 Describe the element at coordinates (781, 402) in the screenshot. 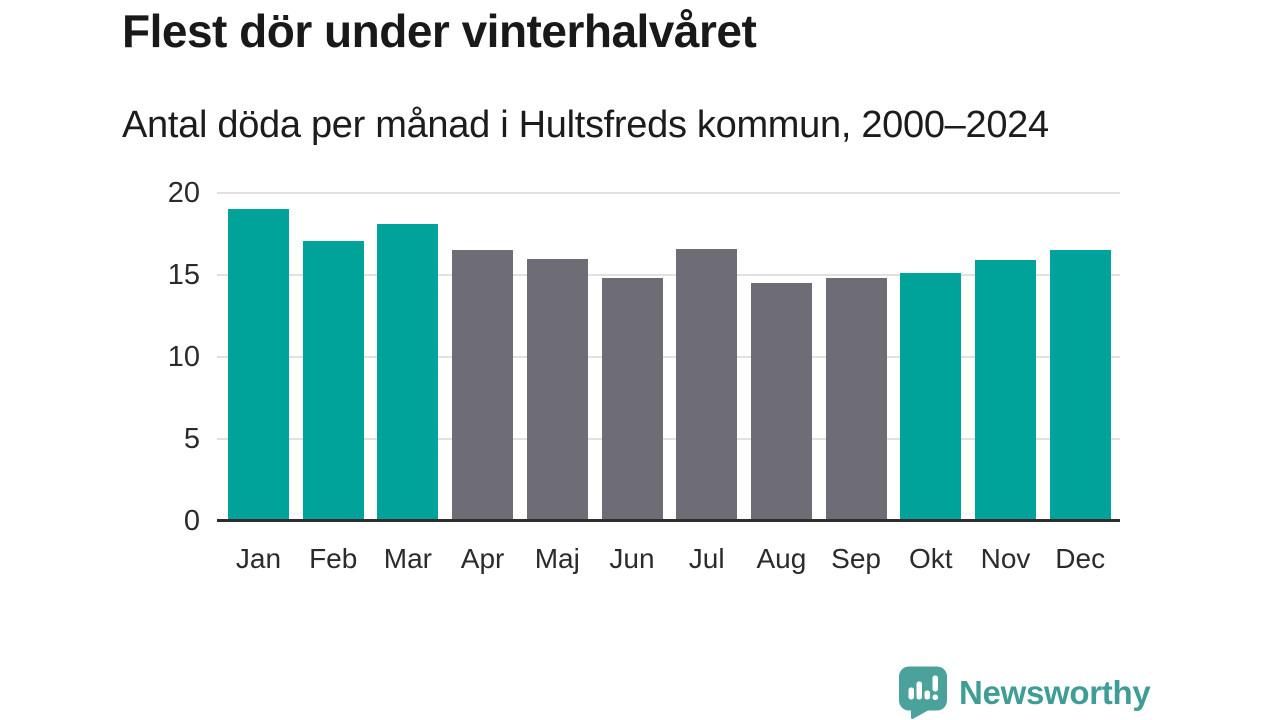

I see `bar-aug` at that location.